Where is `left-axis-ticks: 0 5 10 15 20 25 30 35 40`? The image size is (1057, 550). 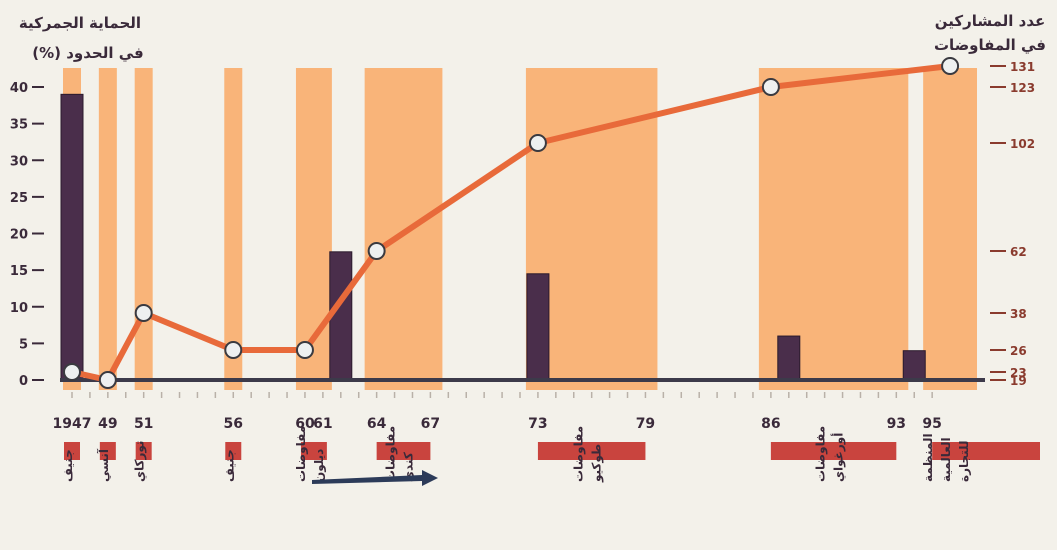
left-axis-ticks: 0 5 10 15 20 25 30 35 40 is located at coordinates (27, 235).